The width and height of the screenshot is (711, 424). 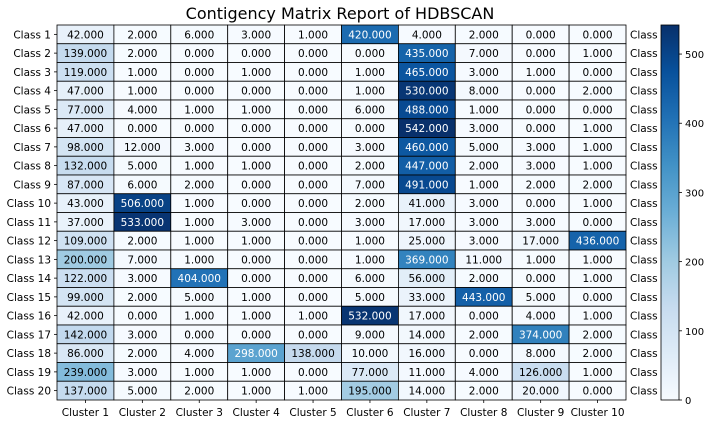 I want to click on cell-value: 488.000, so click(x=426, y=110).